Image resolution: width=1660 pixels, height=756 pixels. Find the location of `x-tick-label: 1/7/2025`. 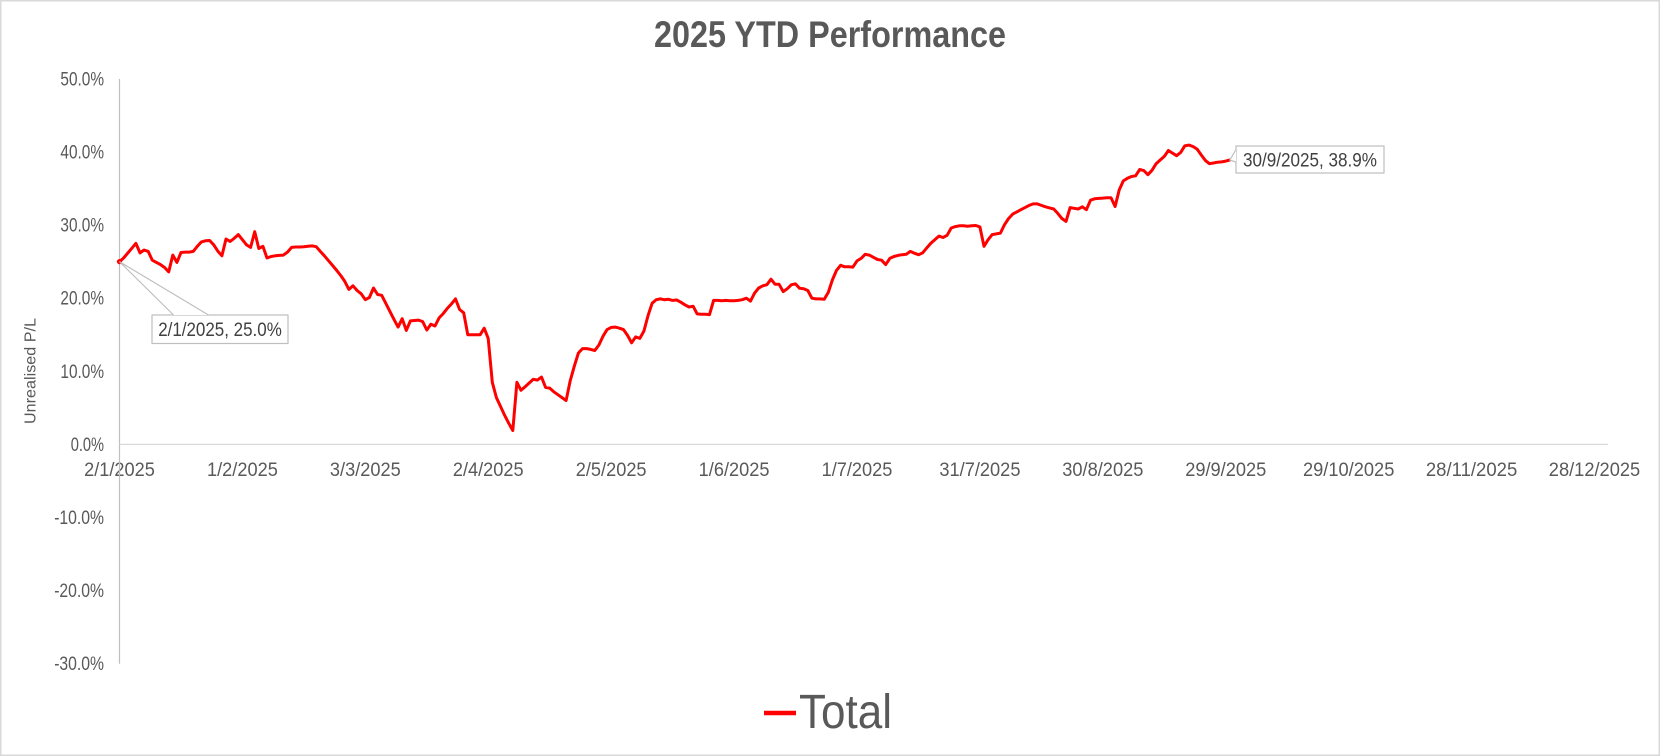

x-tick-label: 1/7/2025 is located at coordinates (857, 470).